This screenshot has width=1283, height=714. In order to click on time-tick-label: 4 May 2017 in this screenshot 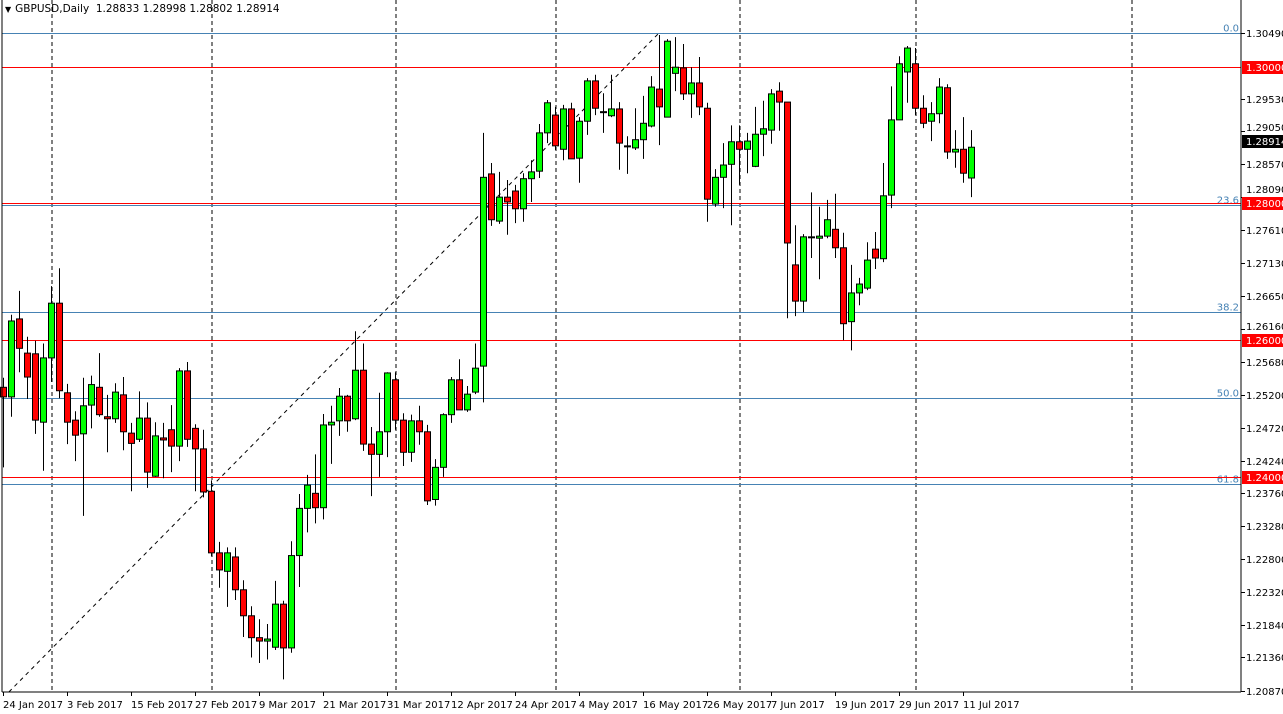, I will do `click(608, 705)`.